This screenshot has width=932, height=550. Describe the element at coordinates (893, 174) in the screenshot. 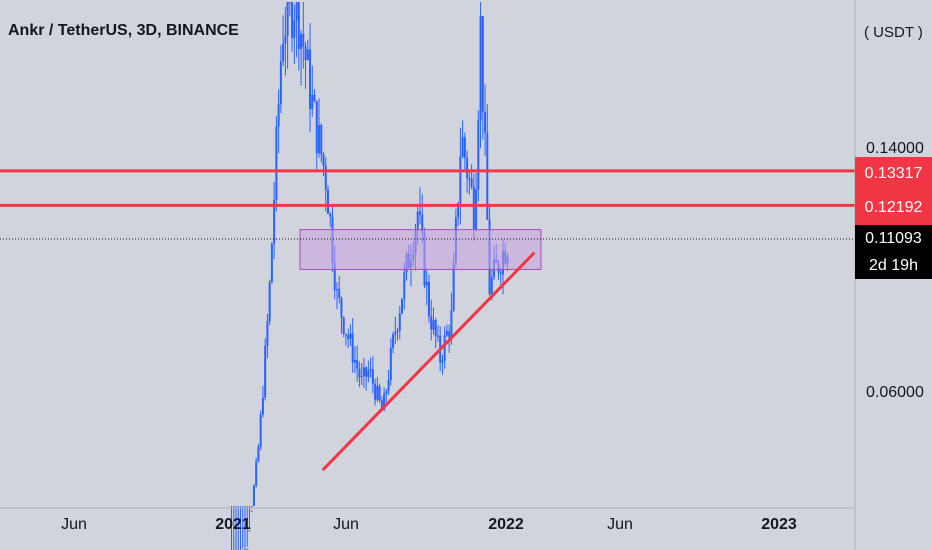

I see `price-label-level-1: 0.13317` at that location.